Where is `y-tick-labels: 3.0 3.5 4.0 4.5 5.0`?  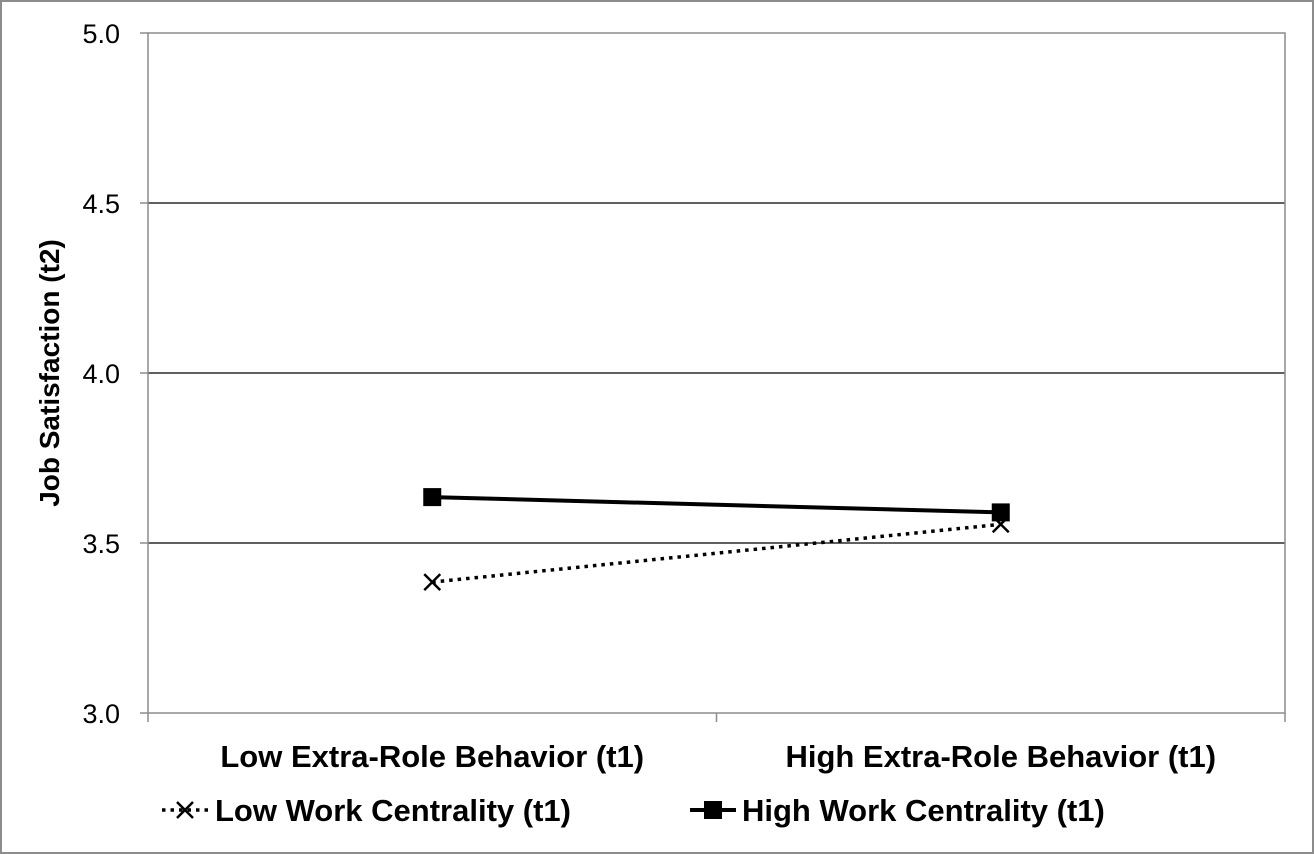
y-tick-labels: 3.0 3.5 4.0 4.5 5.0 is located at coordinates (101, 374).